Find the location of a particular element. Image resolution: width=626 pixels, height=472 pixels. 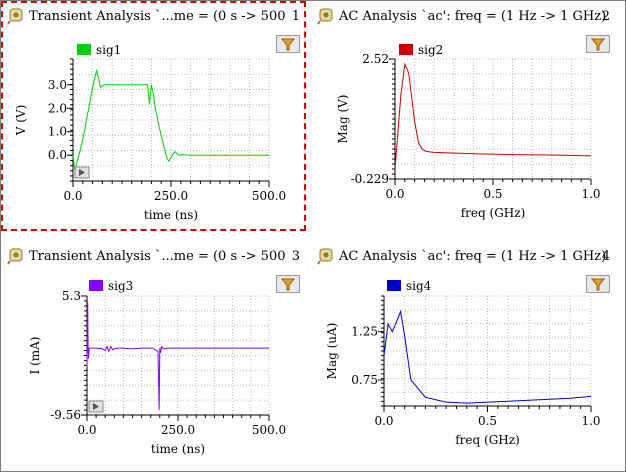

legend-label: sig3 is located at coordinates (121, 286).